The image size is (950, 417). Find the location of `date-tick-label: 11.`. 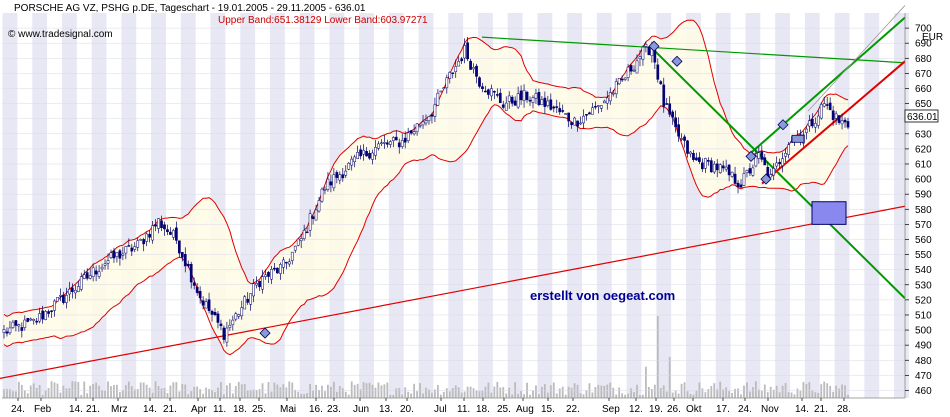

date-tick-label: 11. is located at coordinates (463, 409).